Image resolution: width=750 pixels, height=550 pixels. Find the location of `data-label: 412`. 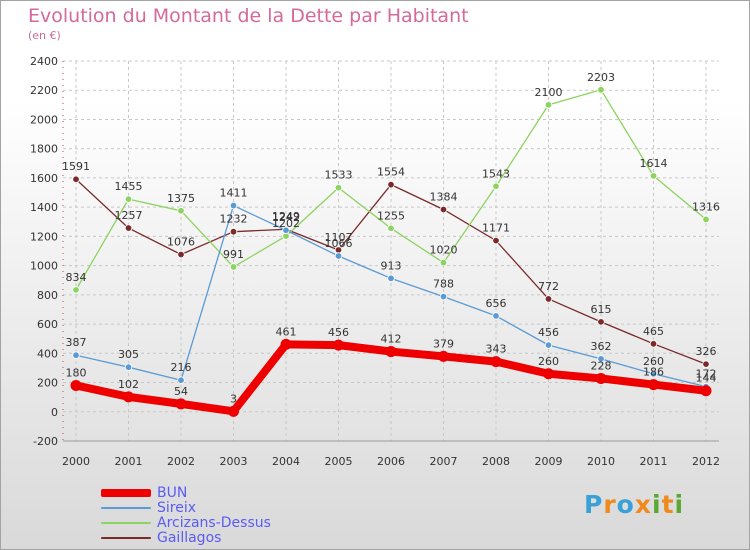

data-label: 412 is located at coordinates (391, 339).